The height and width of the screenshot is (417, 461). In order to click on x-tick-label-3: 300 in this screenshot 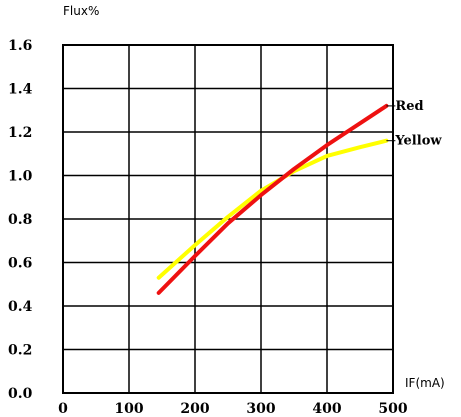, I will do `click(260, 409)`.